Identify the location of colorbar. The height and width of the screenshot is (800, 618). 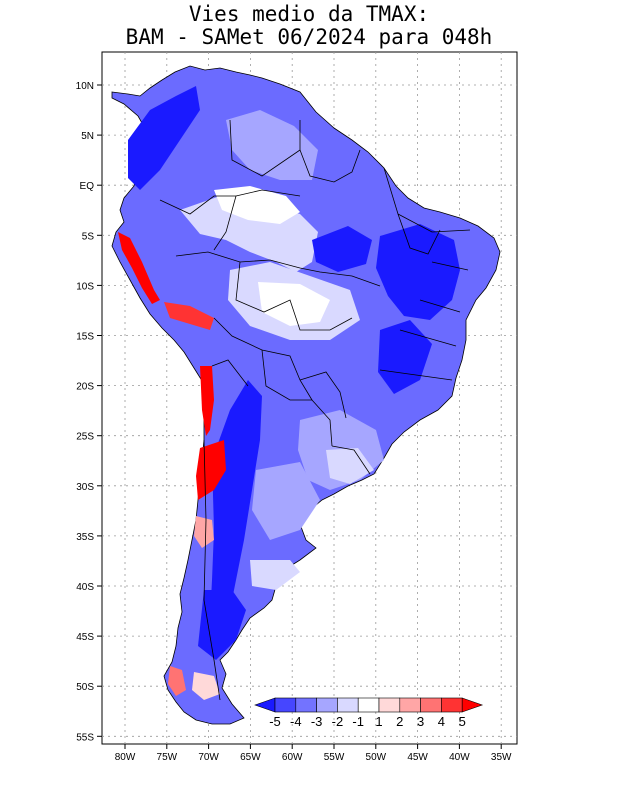
(369, 705).